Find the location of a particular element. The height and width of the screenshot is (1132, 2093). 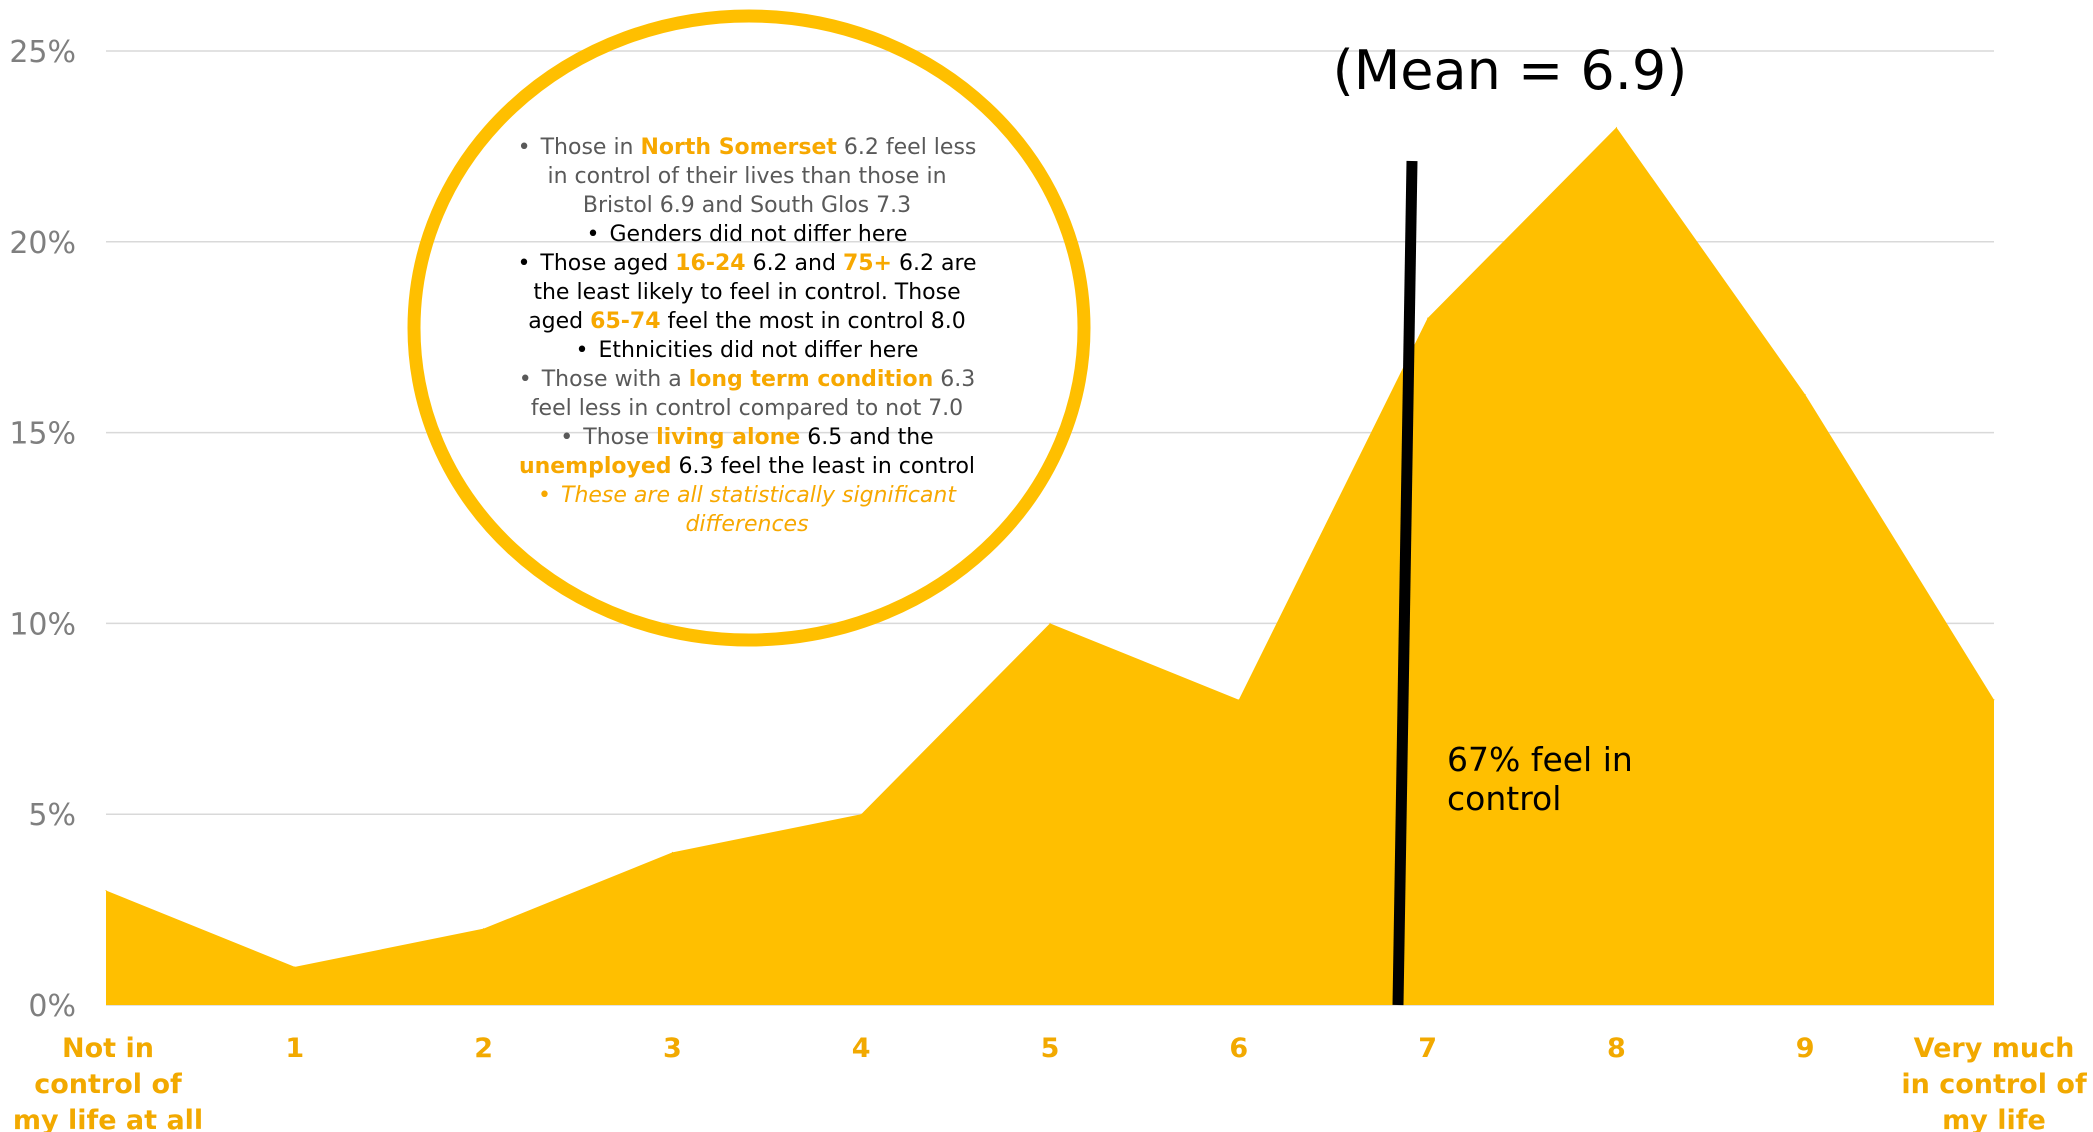

note-text: Ethnicities did not differ here is located at coordinates (758, 350).